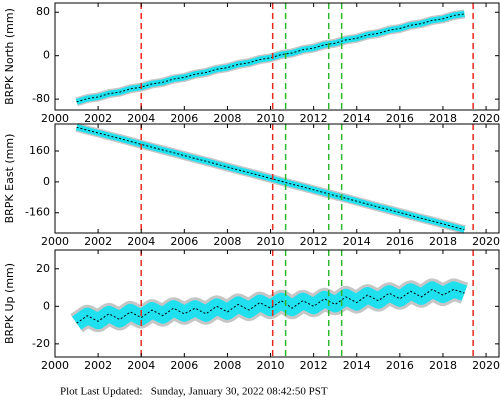 The width and height of the screenshot is (500, 400). Describe the element at coordinates (37, 212) in the screenshot. I see `y-tick-label: -160` at that location.